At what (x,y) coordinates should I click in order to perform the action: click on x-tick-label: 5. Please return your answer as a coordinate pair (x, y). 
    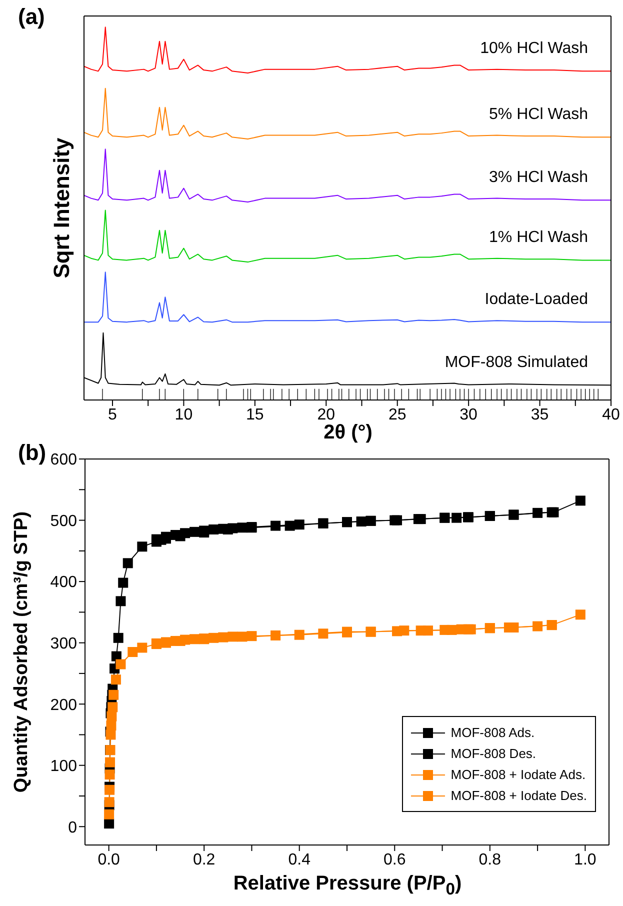
    Looking at the image, I should click on (113, 415).